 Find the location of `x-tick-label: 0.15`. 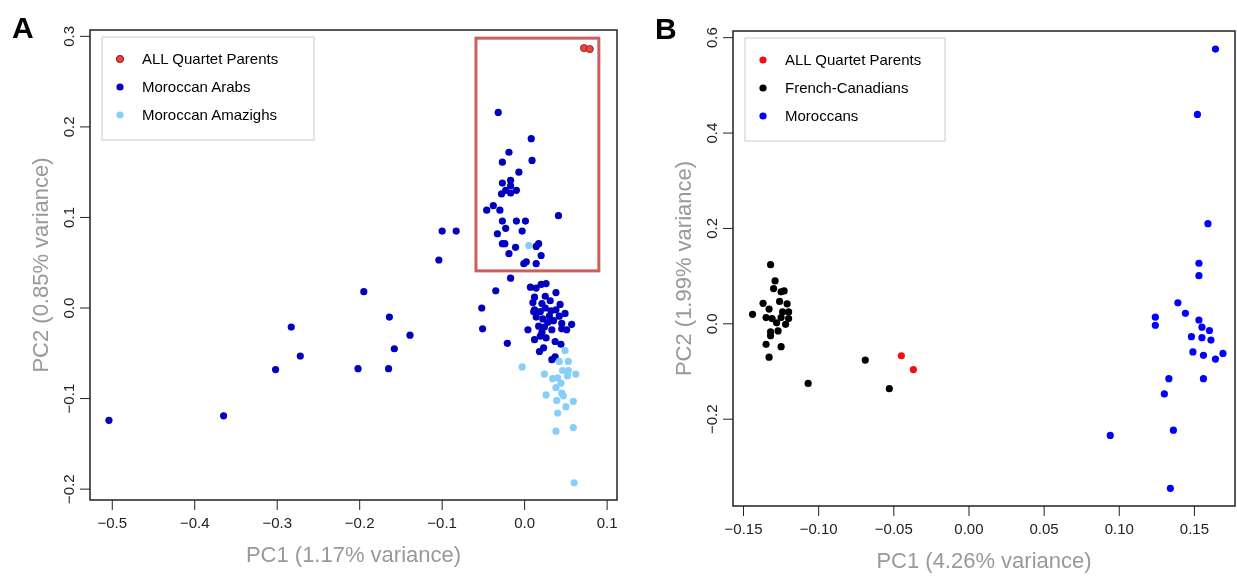

x-tick-label: 0.15 is located at coordinates (1194, 528).